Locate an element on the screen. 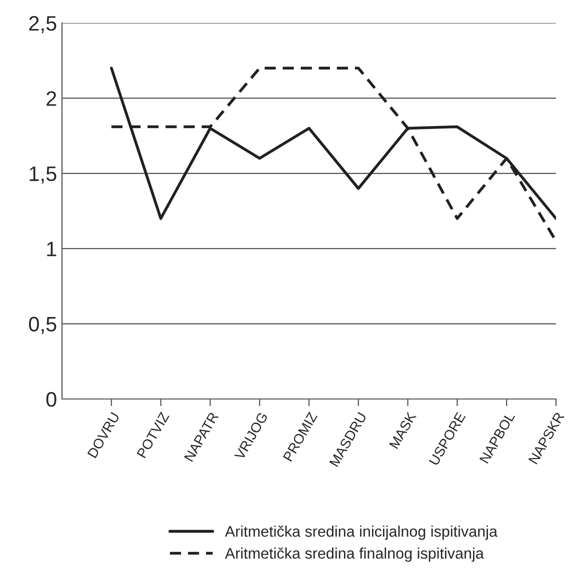  y-tick-label: 0 is located at coordinates (51, 399).